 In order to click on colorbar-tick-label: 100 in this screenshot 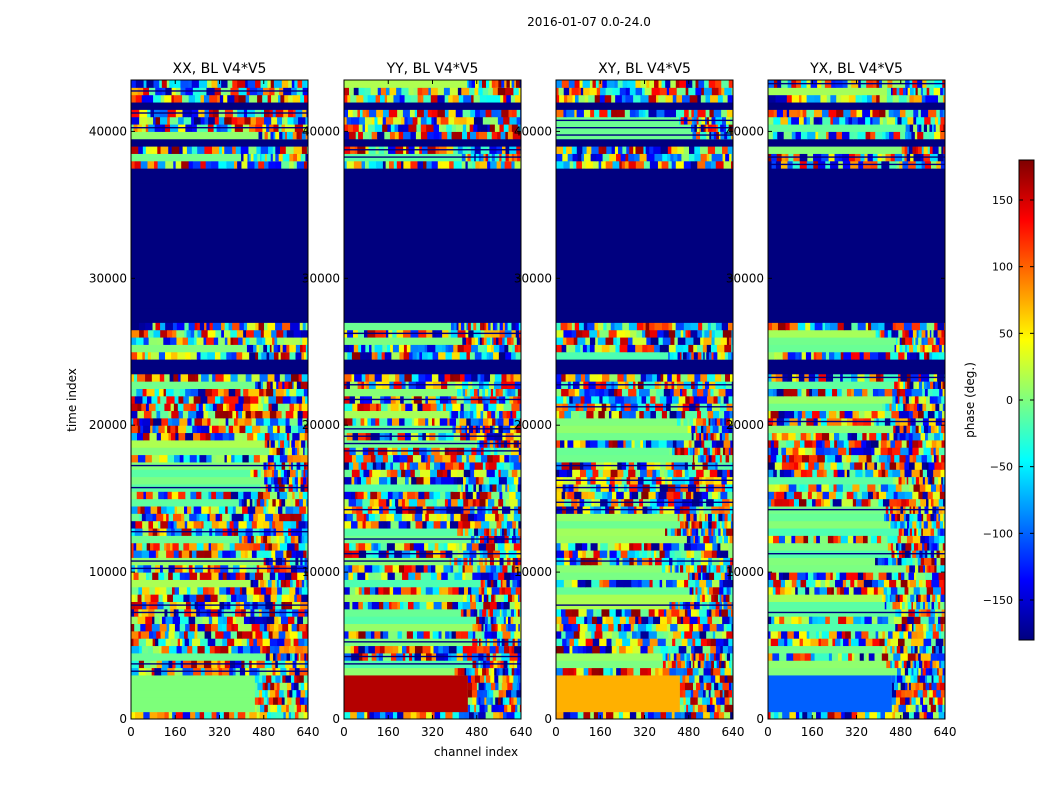, I will do `click(1002, 267)`.